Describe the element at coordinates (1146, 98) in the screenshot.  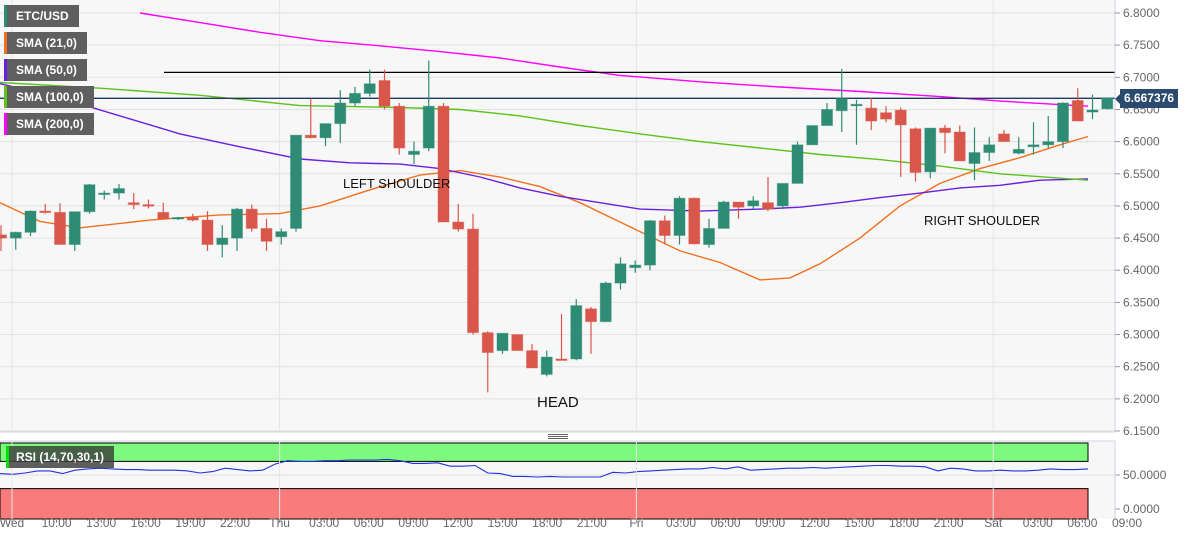
I see `current-price-tag: 6.667376` at that location.